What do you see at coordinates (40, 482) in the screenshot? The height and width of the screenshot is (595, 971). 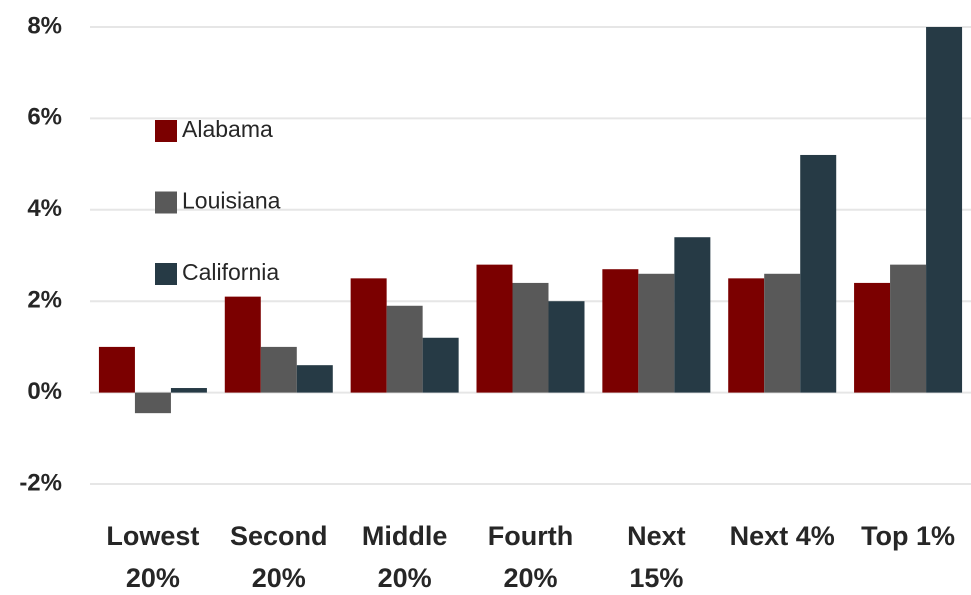 I see `y-tick-label: -2%` at bounding box center [40, 482].